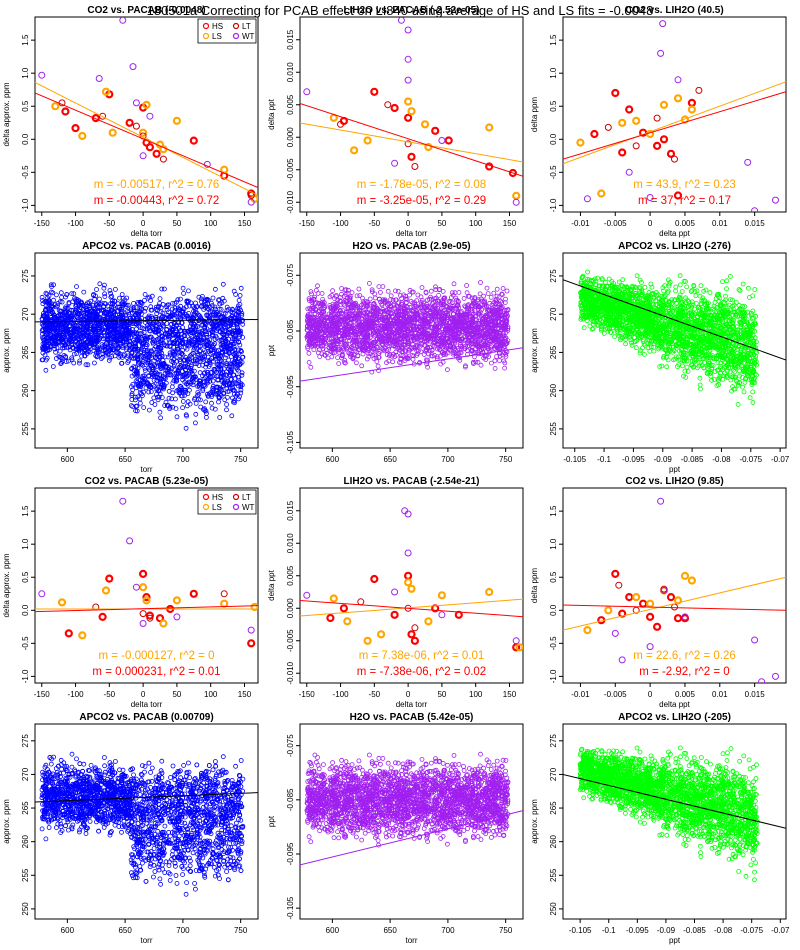 The image size is (800, 950). What do you see at coordinates (604, 459) in the screenshot?
I see `x-tick-label: -0.1` at bounding box center [604, 459].